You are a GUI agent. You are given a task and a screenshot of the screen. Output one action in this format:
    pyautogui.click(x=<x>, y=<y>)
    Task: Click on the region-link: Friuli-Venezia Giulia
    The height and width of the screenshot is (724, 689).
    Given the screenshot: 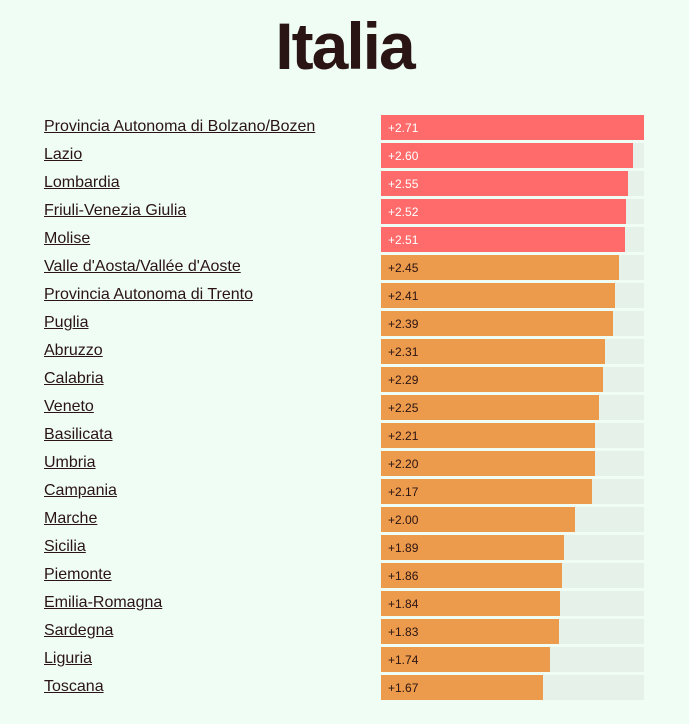 What is the action you would take?
    pyautogui.click(x=115, y=210)
    